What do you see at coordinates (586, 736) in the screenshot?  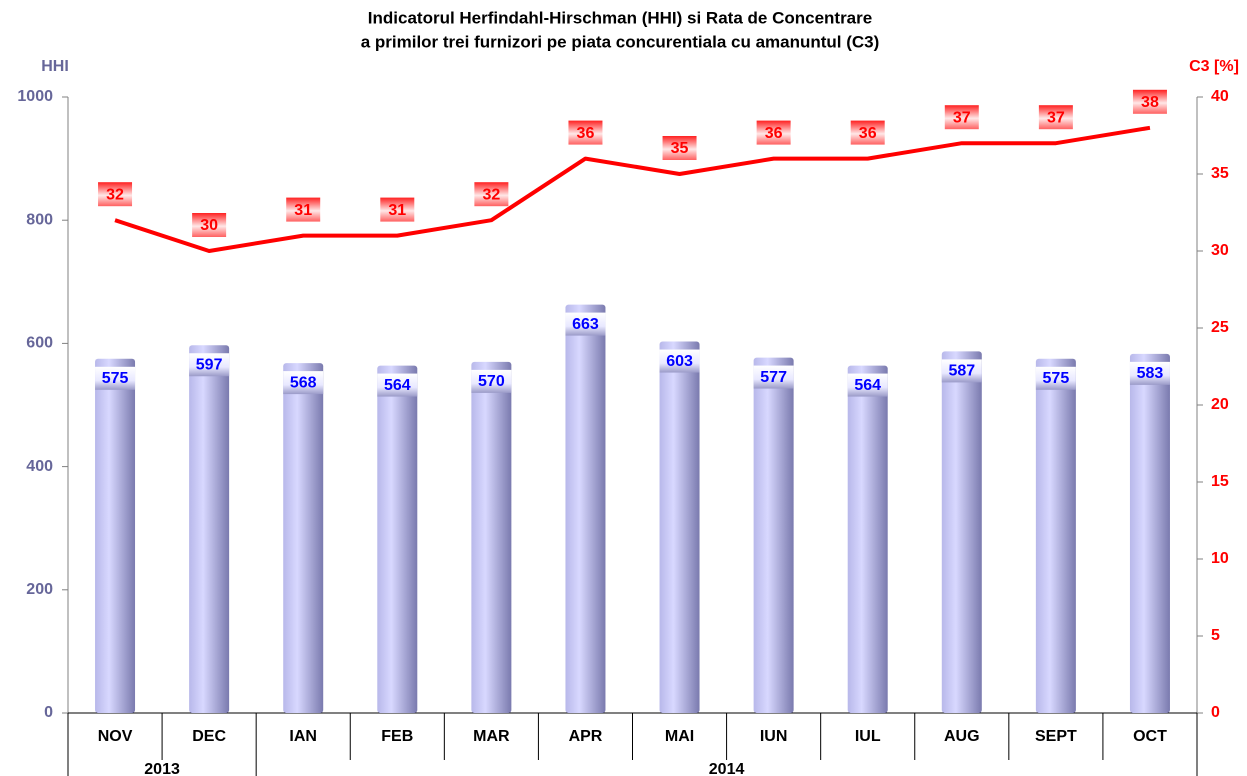 I see `x-tick-label: APR` at bounding box center [586, 736].